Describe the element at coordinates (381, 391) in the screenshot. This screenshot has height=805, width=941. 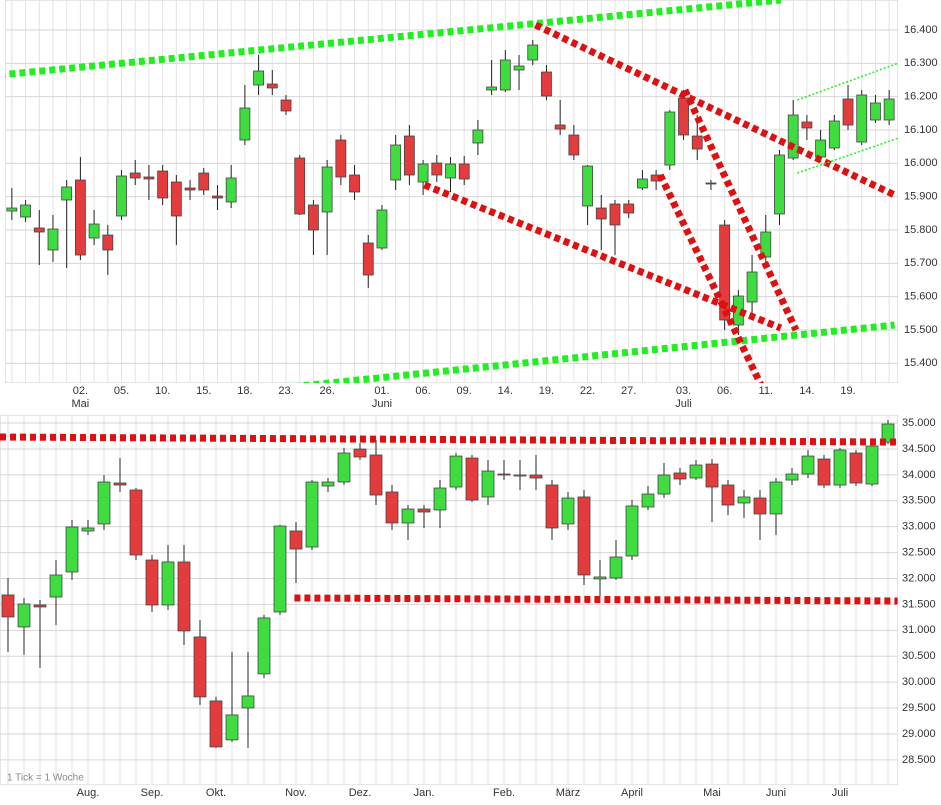
I see `x-tick-label: 01.` at that location.